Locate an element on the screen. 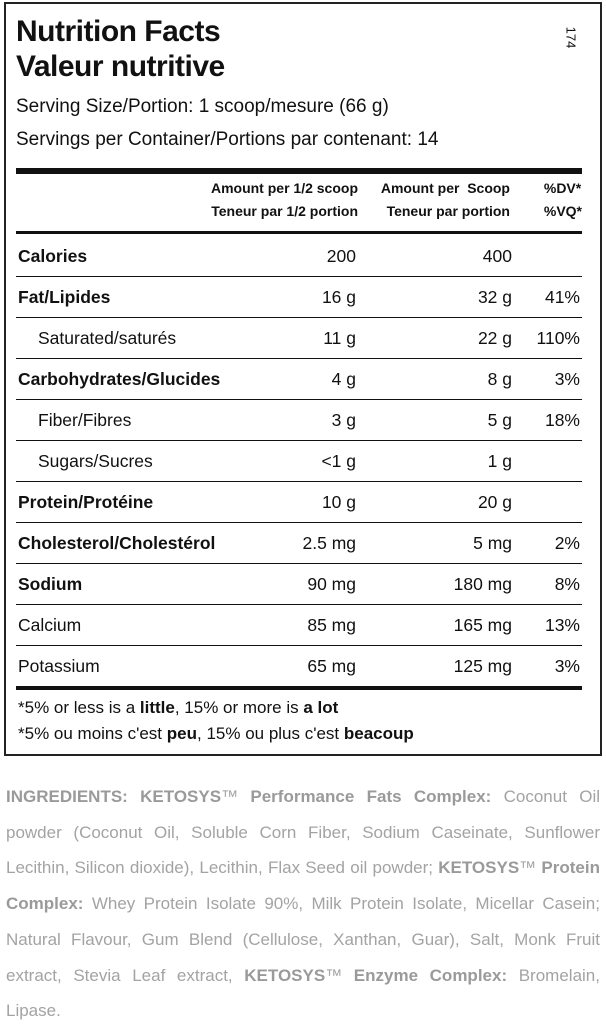  text: , 15% or more is is located at coordinates (239, 707).